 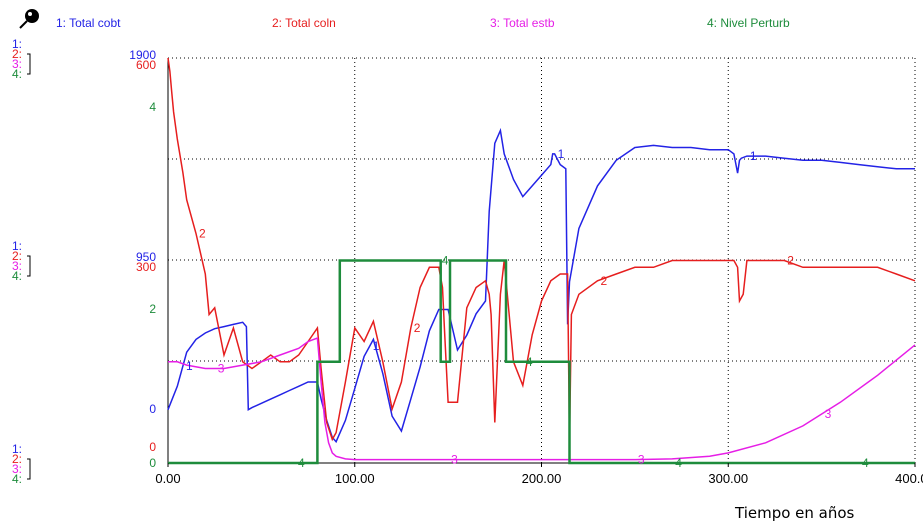 What do you see at coordinates (88, 23) in the screenshot?
I see `legend-item-total-cobt: 1: Total cobt` at bounding box center [88, 23].